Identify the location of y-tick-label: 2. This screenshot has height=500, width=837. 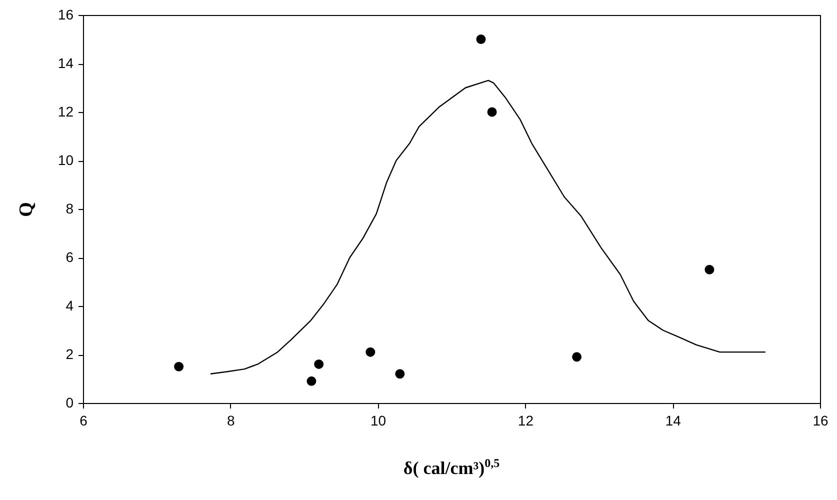
(70, 354).